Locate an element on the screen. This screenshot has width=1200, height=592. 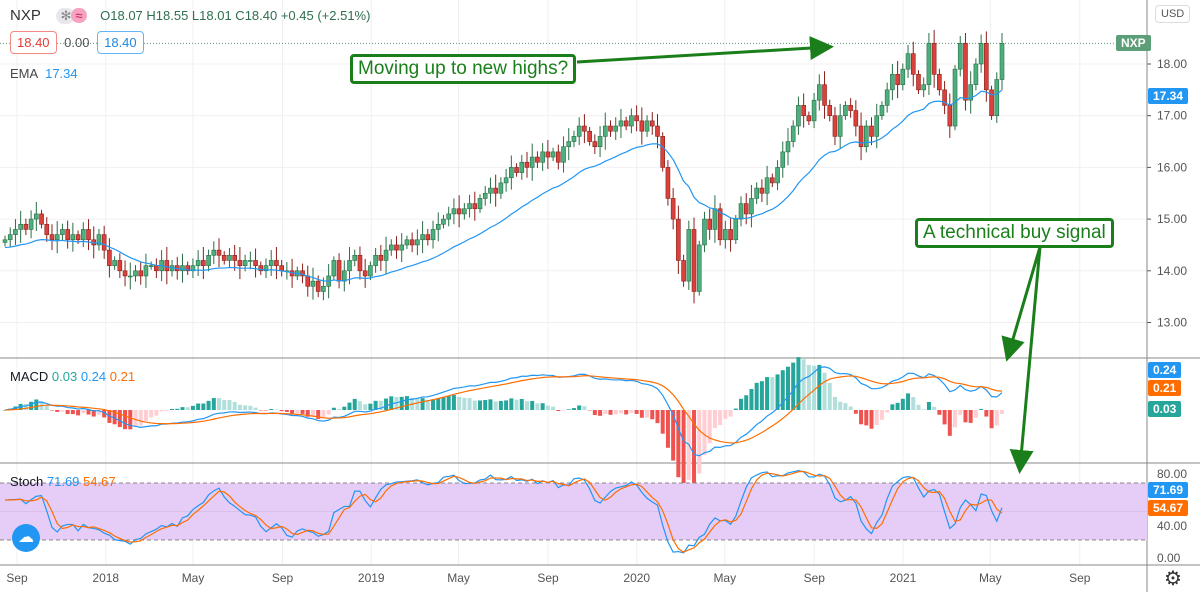
symbol-name: NXP is located at coordinates (25, 15).